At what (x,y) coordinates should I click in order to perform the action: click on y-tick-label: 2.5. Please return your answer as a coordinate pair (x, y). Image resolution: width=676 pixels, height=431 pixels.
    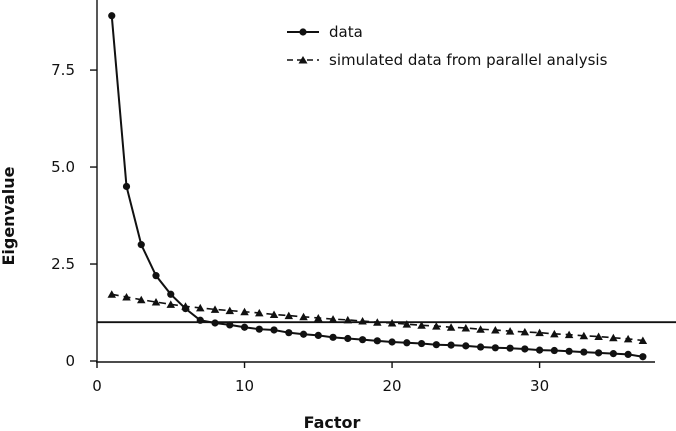
    Looking at the image, I should click on (63, 264).